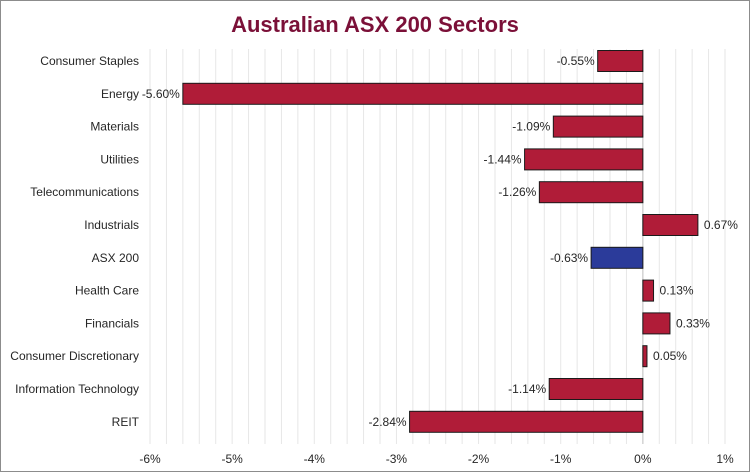 The width and height of the screenshot is (750, 472). Describe the element at coordinates (645, 356) in the screenshot. I see `bar-consumer-discretionary` at that location.